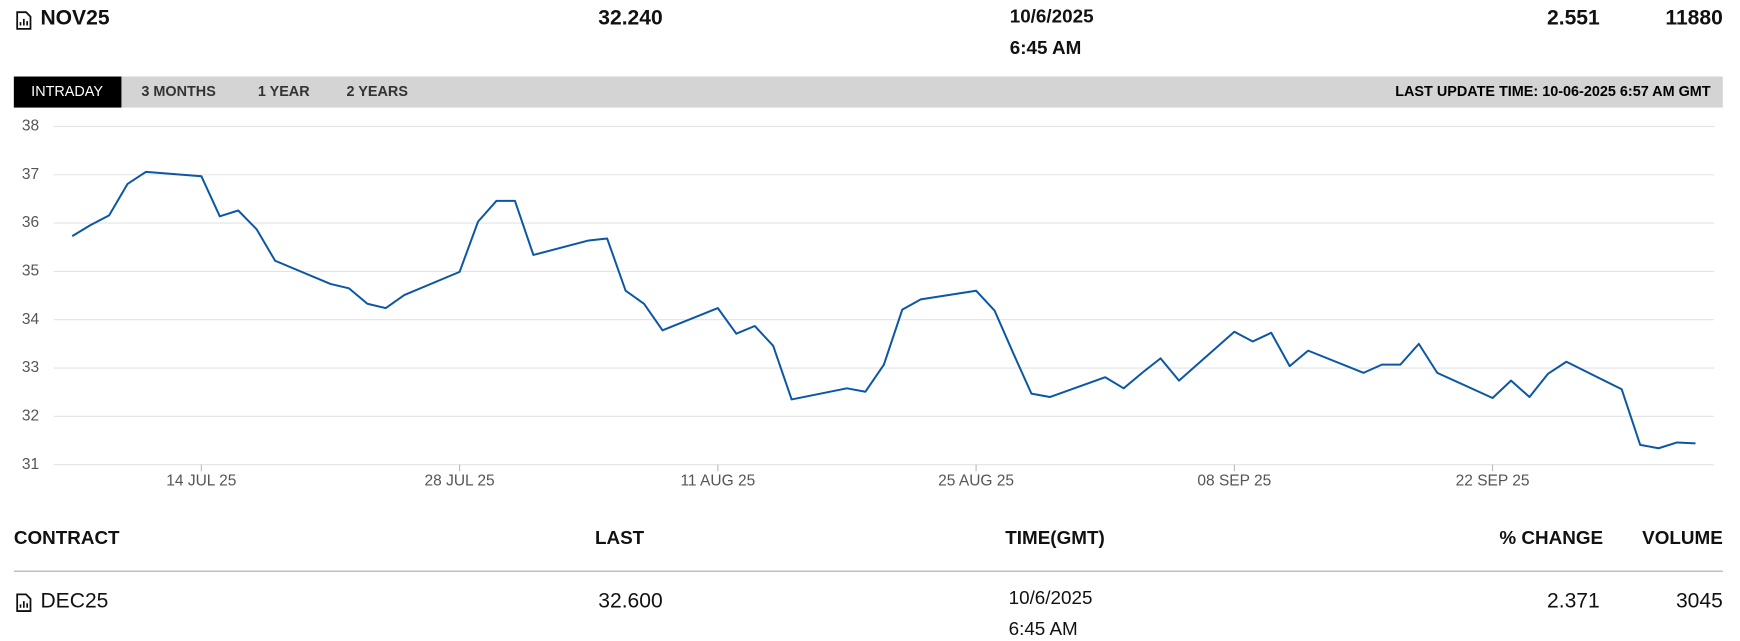 The width and height of the screenshot is (1740, 641). I want to click on tab-bar, so click(868, 92).